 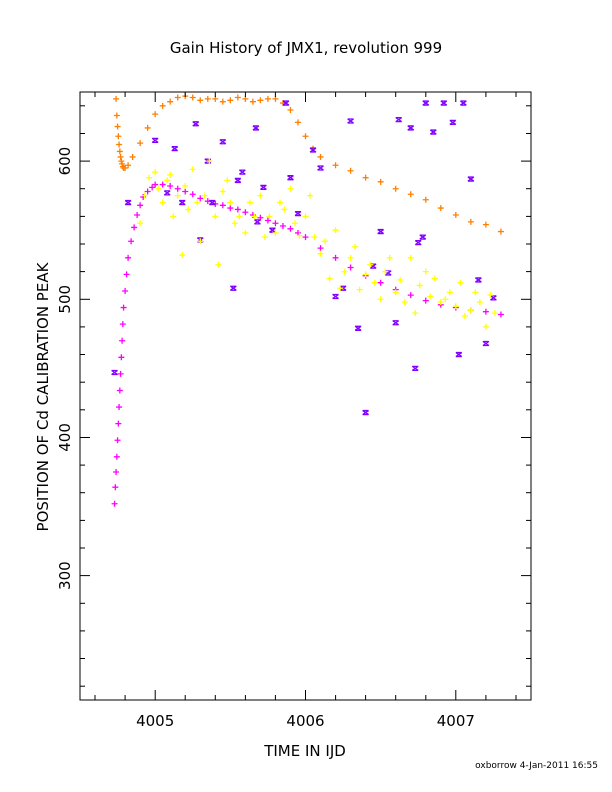 What do you see at coordinates (305, 721) in the screenshot?
I see `x-tick-label: 4006` at bounding box center [305, 721].